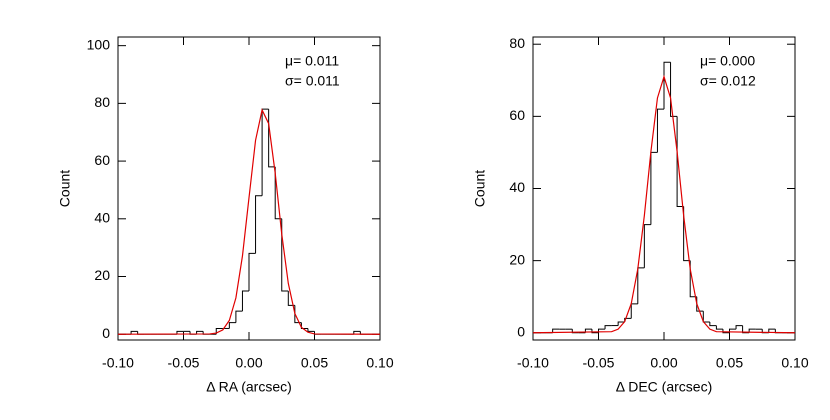 Image resolution: width=830 pixels, height=420 pixels. Describe the element at coordinates (664, 387) in the screenshot. I see `x-axis-label: Δ DEC (arcsec)` at that location.